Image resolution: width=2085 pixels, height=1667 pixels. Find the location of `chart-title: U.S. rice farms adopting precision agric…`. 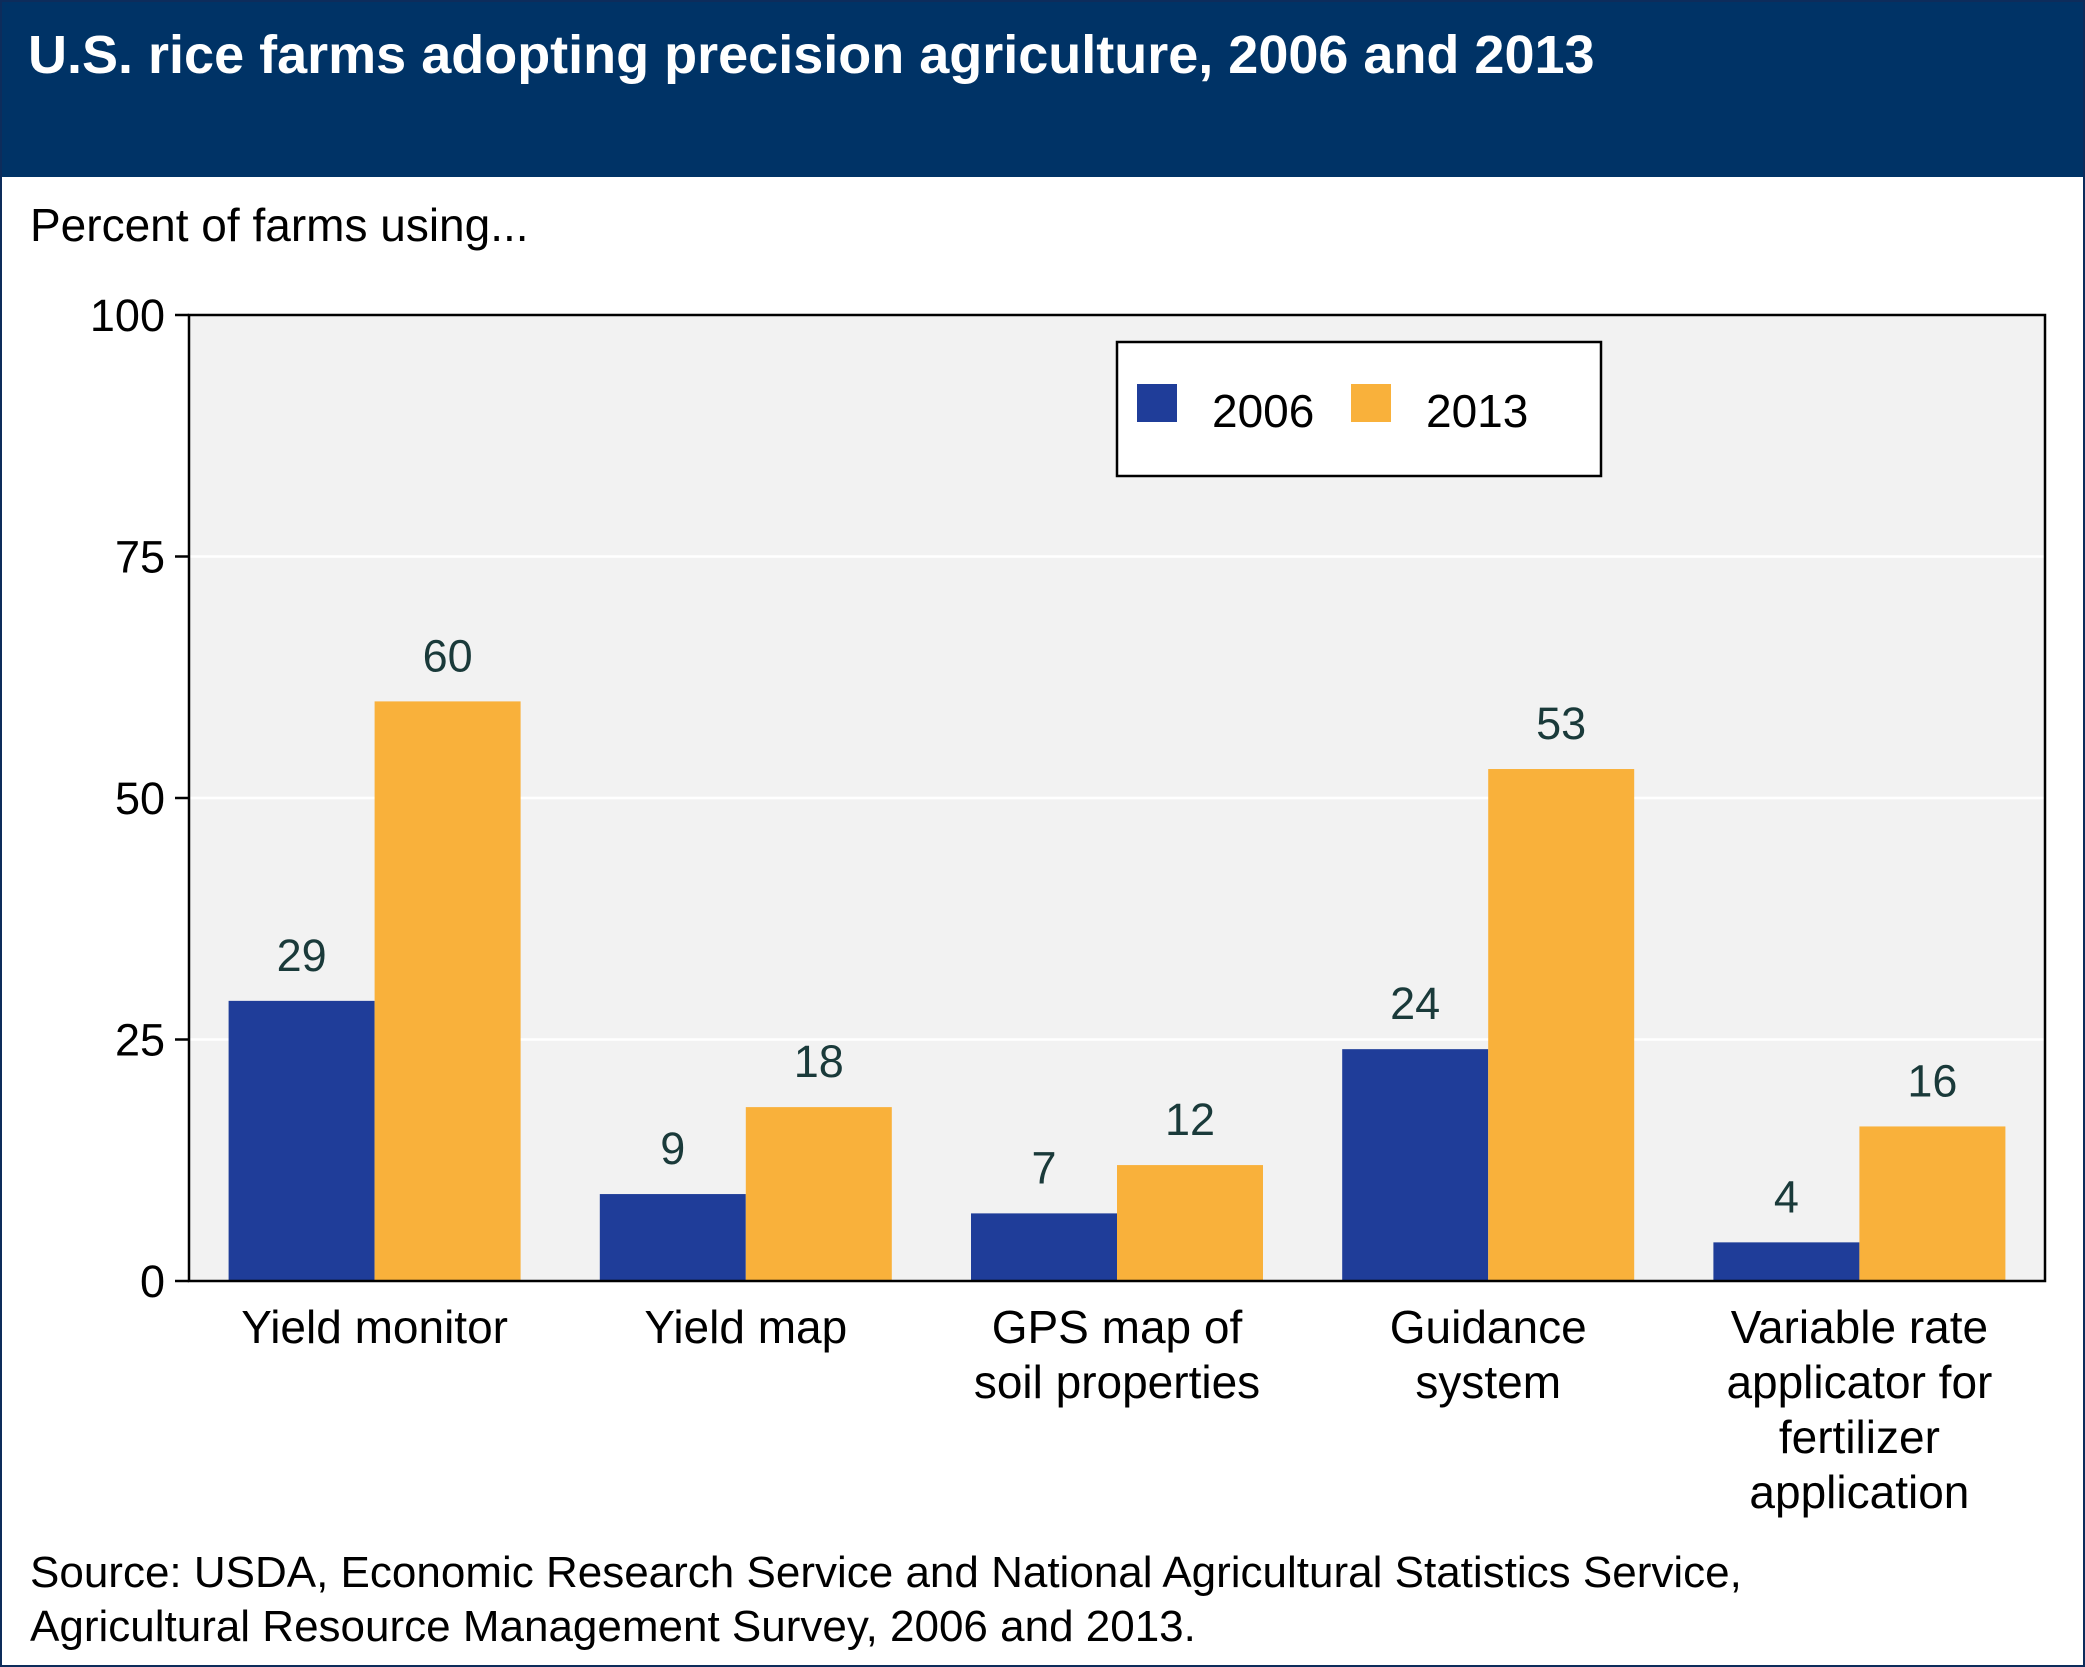

chart-title: U.S. rice farms adopting precision agric… is located at coordinates (811, 55).